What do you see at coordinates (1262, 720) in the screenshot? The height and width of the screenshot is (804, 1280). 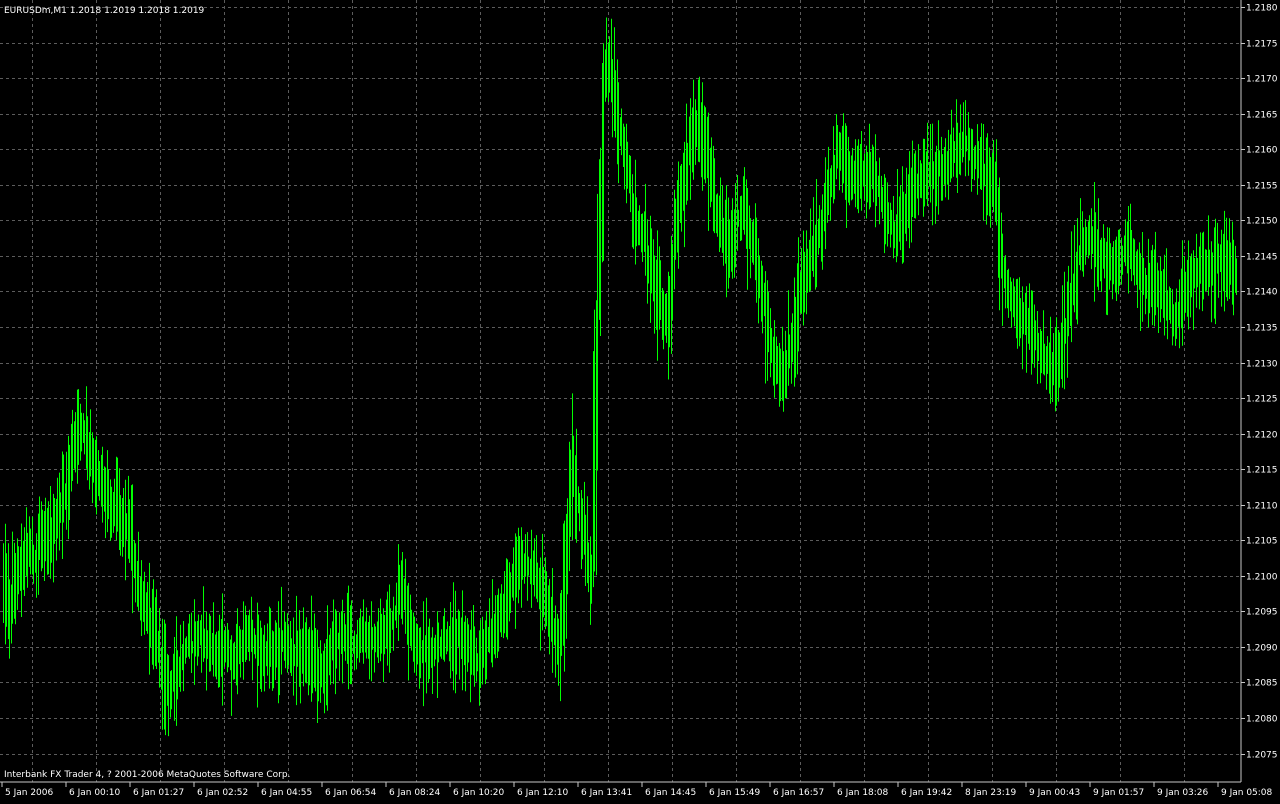 I see `y-tick-label: 1.2080` at bounding box center [1262, 720].